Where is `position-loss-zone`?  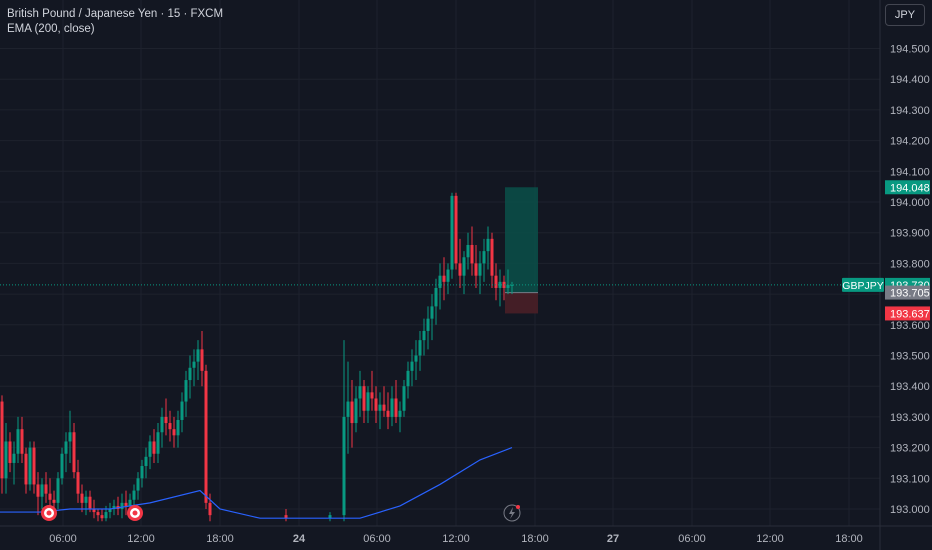
position-loss-zone is located at coordinates (521, 303).